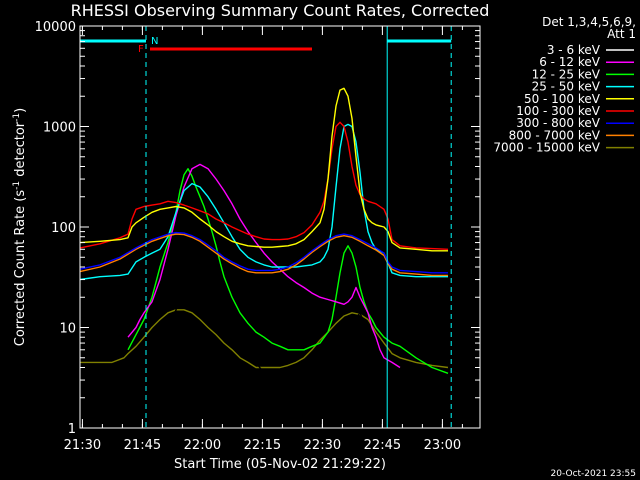  Describe the element at coordinates (442, 445) in the screenshot. I see `x-tick-label-6: 23:00` at that location.